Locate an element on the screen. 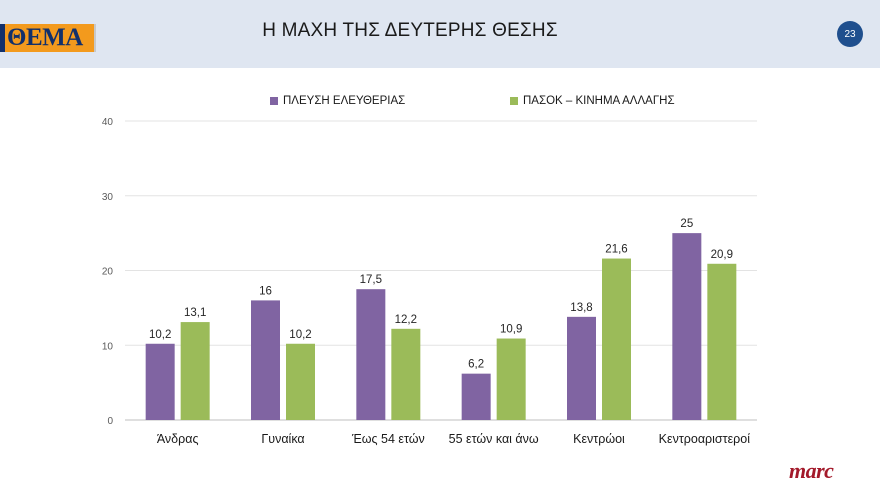  x-tick-label: Κεντρώοι is located at coordinates (599, 439).